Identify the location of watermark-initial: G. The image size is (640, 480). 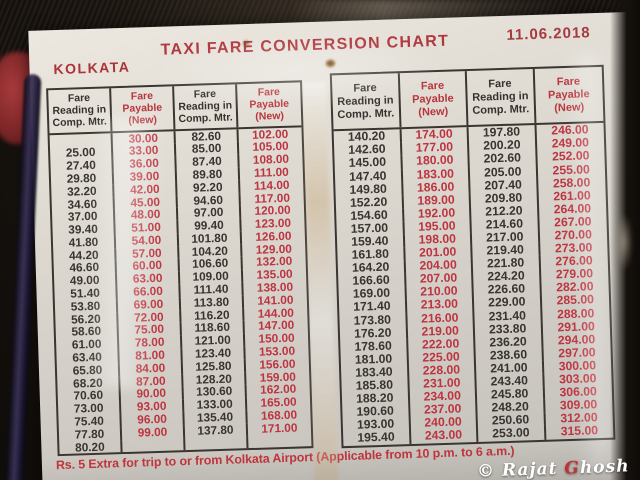
(572, 468).